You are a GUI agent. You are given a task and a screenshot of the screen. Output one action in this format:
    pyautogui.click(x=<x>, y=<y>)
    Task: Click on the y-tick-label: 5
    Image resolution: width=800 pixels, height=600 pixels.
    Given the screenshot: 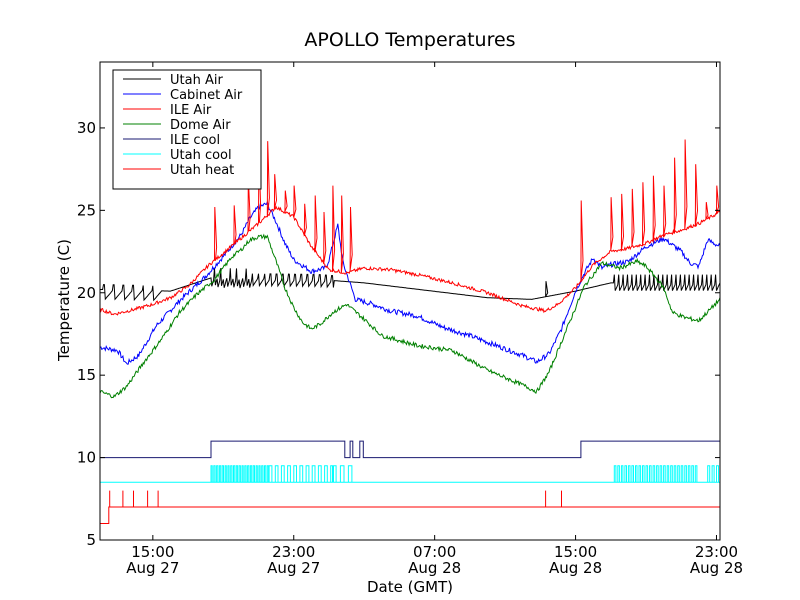 What is the action you would take?
    pyautogui.click(x=91, y=540)
    